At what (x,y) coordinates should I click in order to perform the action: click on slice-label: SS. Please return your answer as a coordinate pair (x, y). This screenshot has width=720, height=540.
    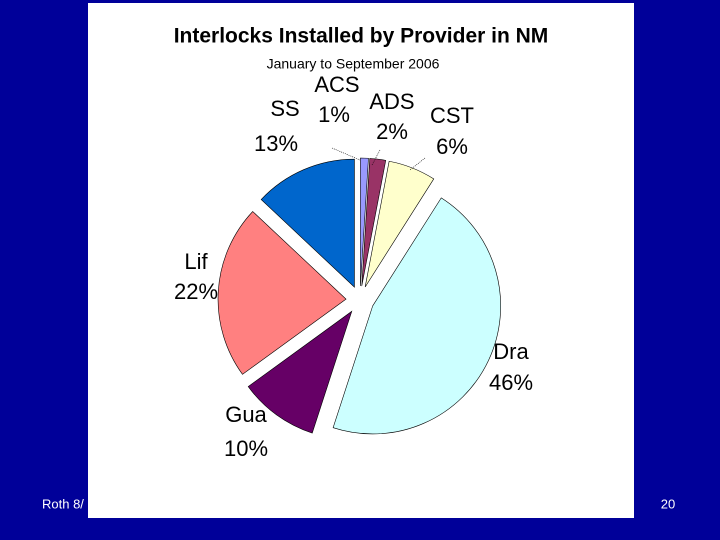
    Looking at the image, I should click on (284, 108).